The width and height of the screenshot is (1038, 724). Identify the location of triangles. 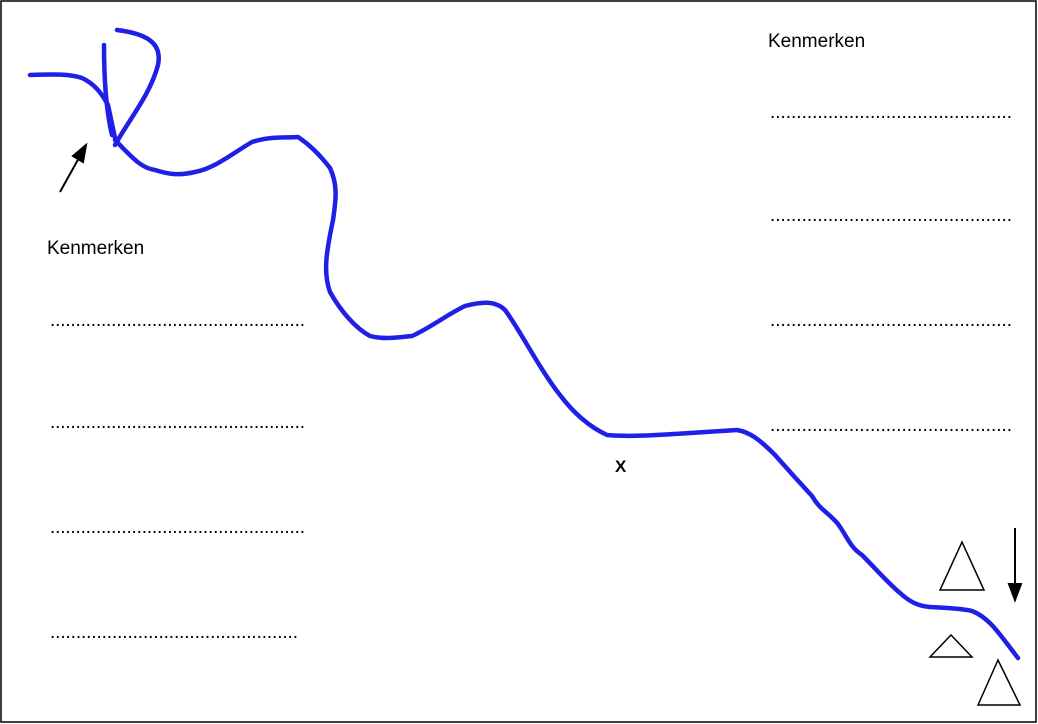
(975, 623).